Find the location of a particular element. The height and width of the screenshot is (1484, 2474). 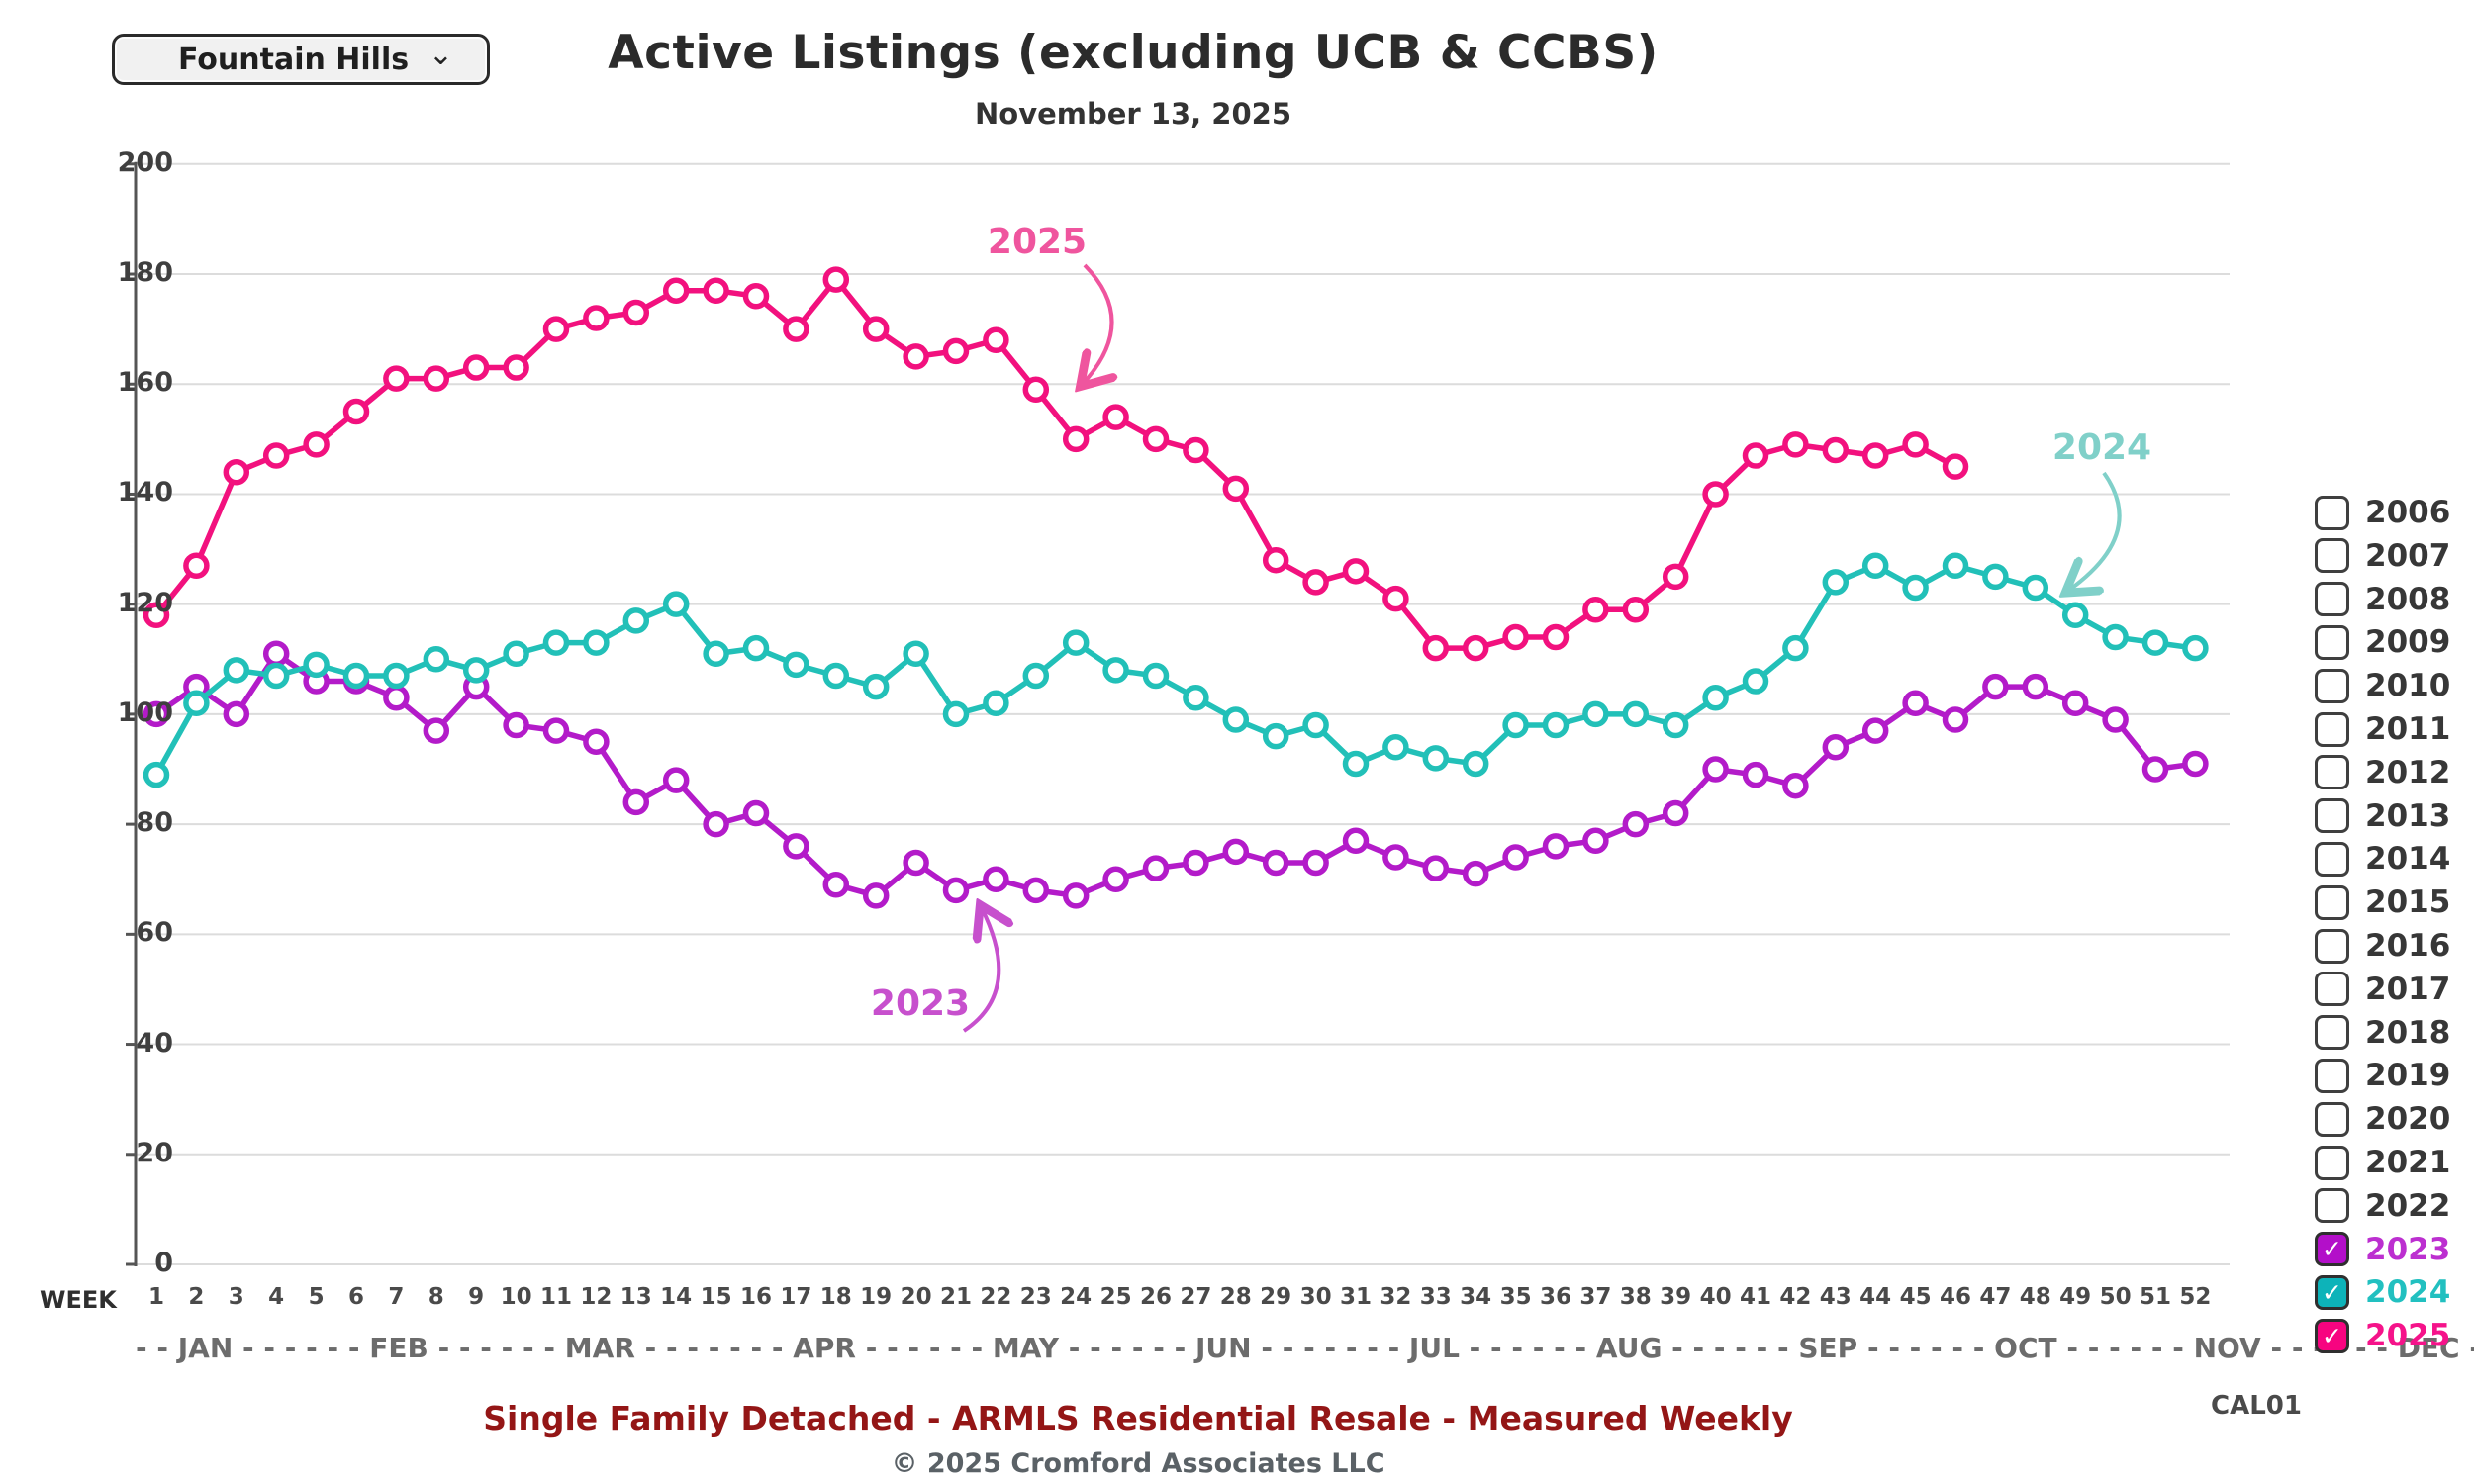

legend-checkbox-2016 is located at coordinates (2332, 946).